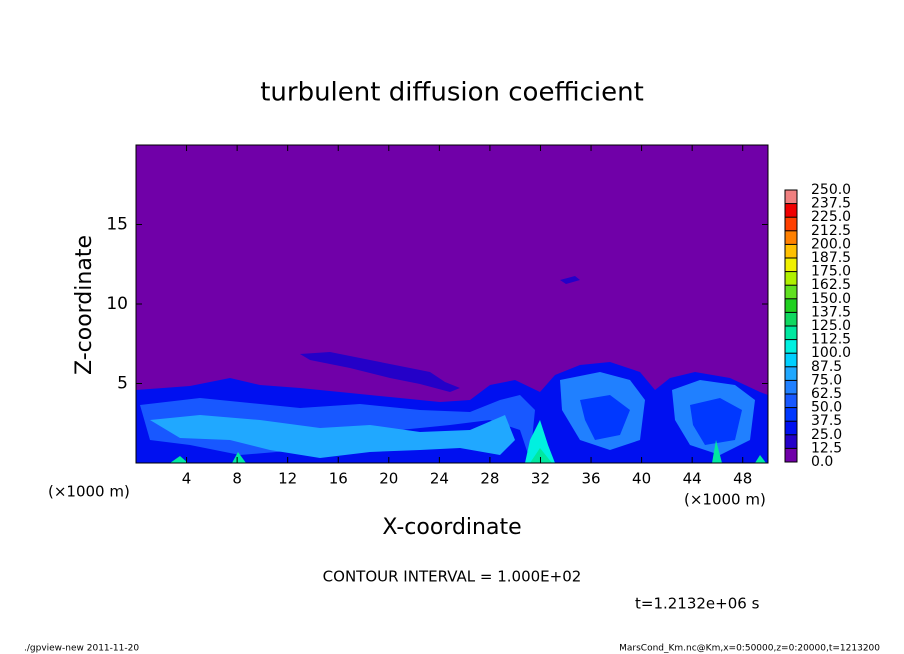 The image size is (904, 654). What do you see at coordinates (540, 479) in the screenshot?
I see `x-tick-label: 32` at bounding box center [540, 479].